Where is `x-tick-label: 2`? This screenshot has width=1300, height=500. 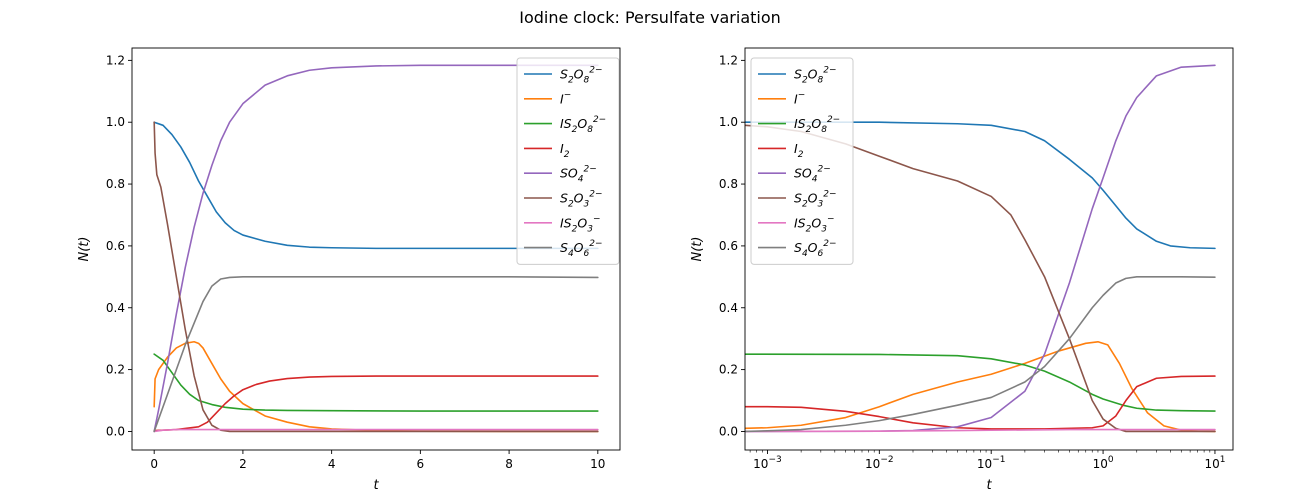 x-tick-label: 2 is located at coordinates (243, 464).